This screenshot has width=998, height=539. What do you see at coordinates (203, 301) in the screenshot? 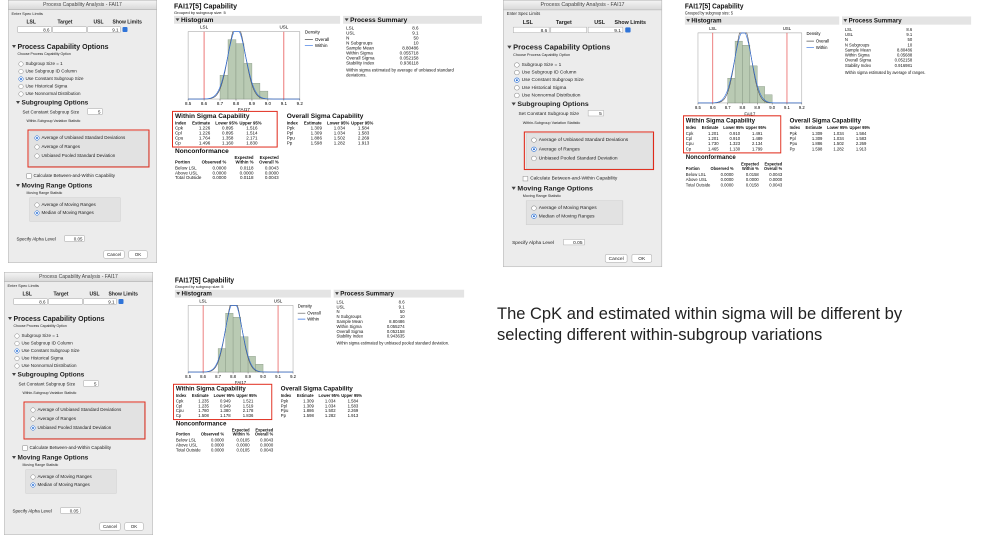
I see `spec-label: LSL` at bounding box center [203, 301].